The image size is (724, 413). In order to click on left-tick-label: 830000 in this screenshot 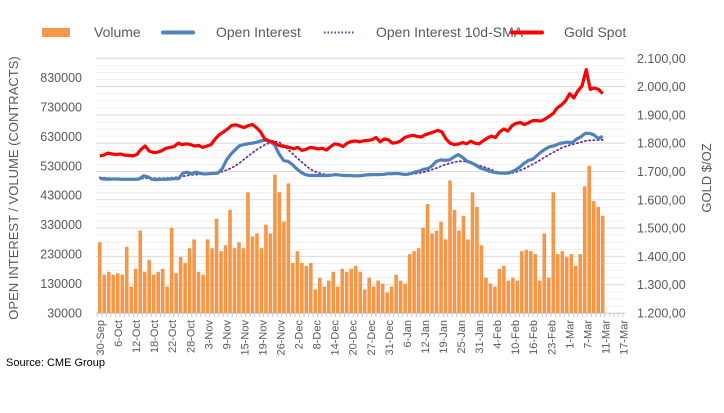, I will do `click(61, 78)`.